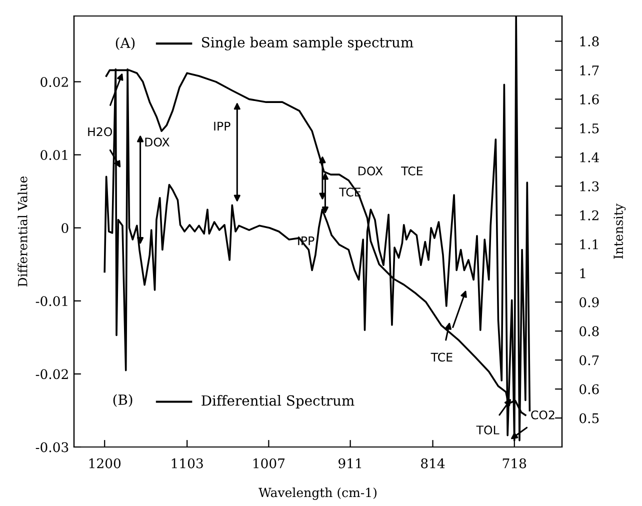 The height and width of the screenshot is (506, 642). Describe the element at coordinates (187, 463) in the screenshot. I see `x-tick-label: 1103` at that location.